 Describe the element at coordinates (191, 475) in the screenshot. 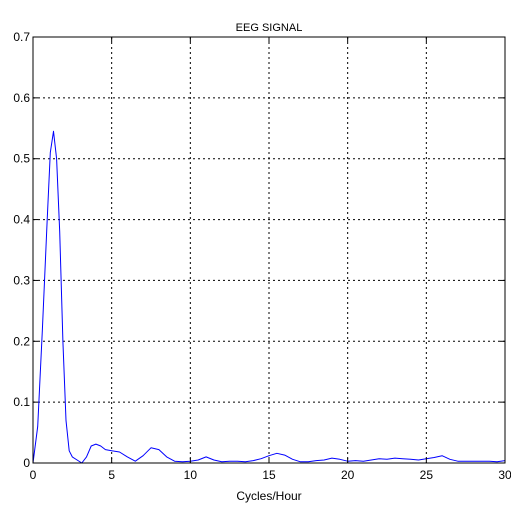

I see `x-tick-label: 10` at that location.